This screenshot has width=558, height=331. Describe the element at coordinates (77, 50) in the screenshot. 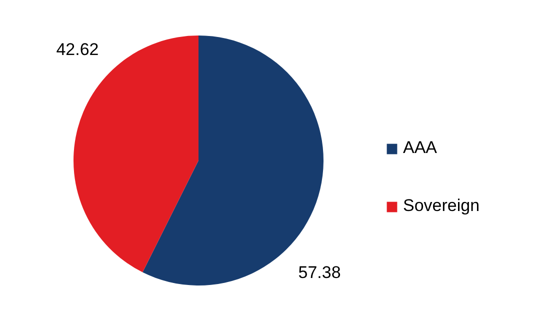

I see `data-label: 42.62` at that location.